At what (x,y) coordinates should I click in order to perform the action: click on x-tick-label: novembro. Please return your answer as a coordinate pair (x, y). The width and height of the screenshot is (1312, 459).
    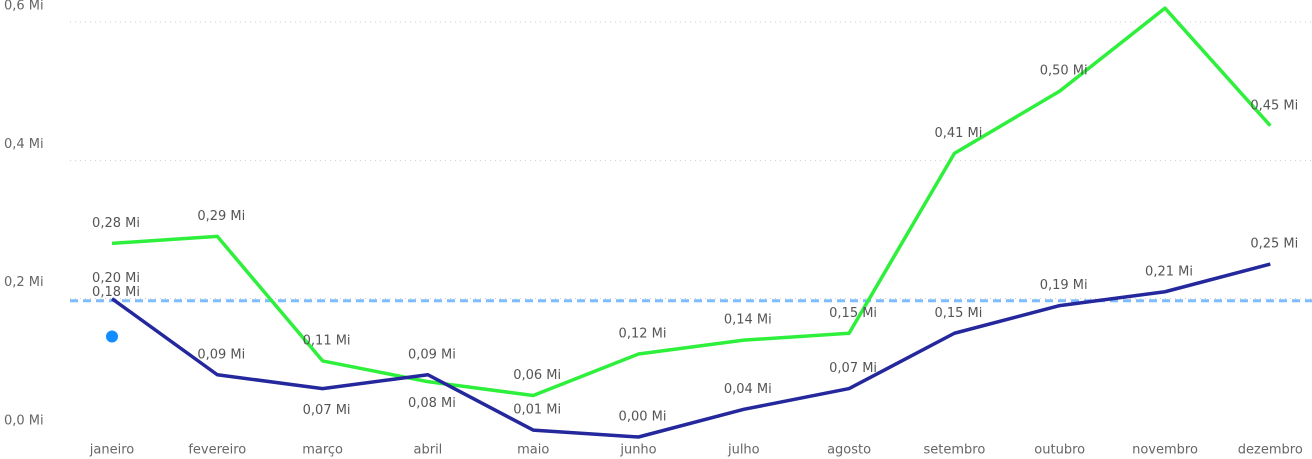
    Looking at the image, I should click on (1165, 450).